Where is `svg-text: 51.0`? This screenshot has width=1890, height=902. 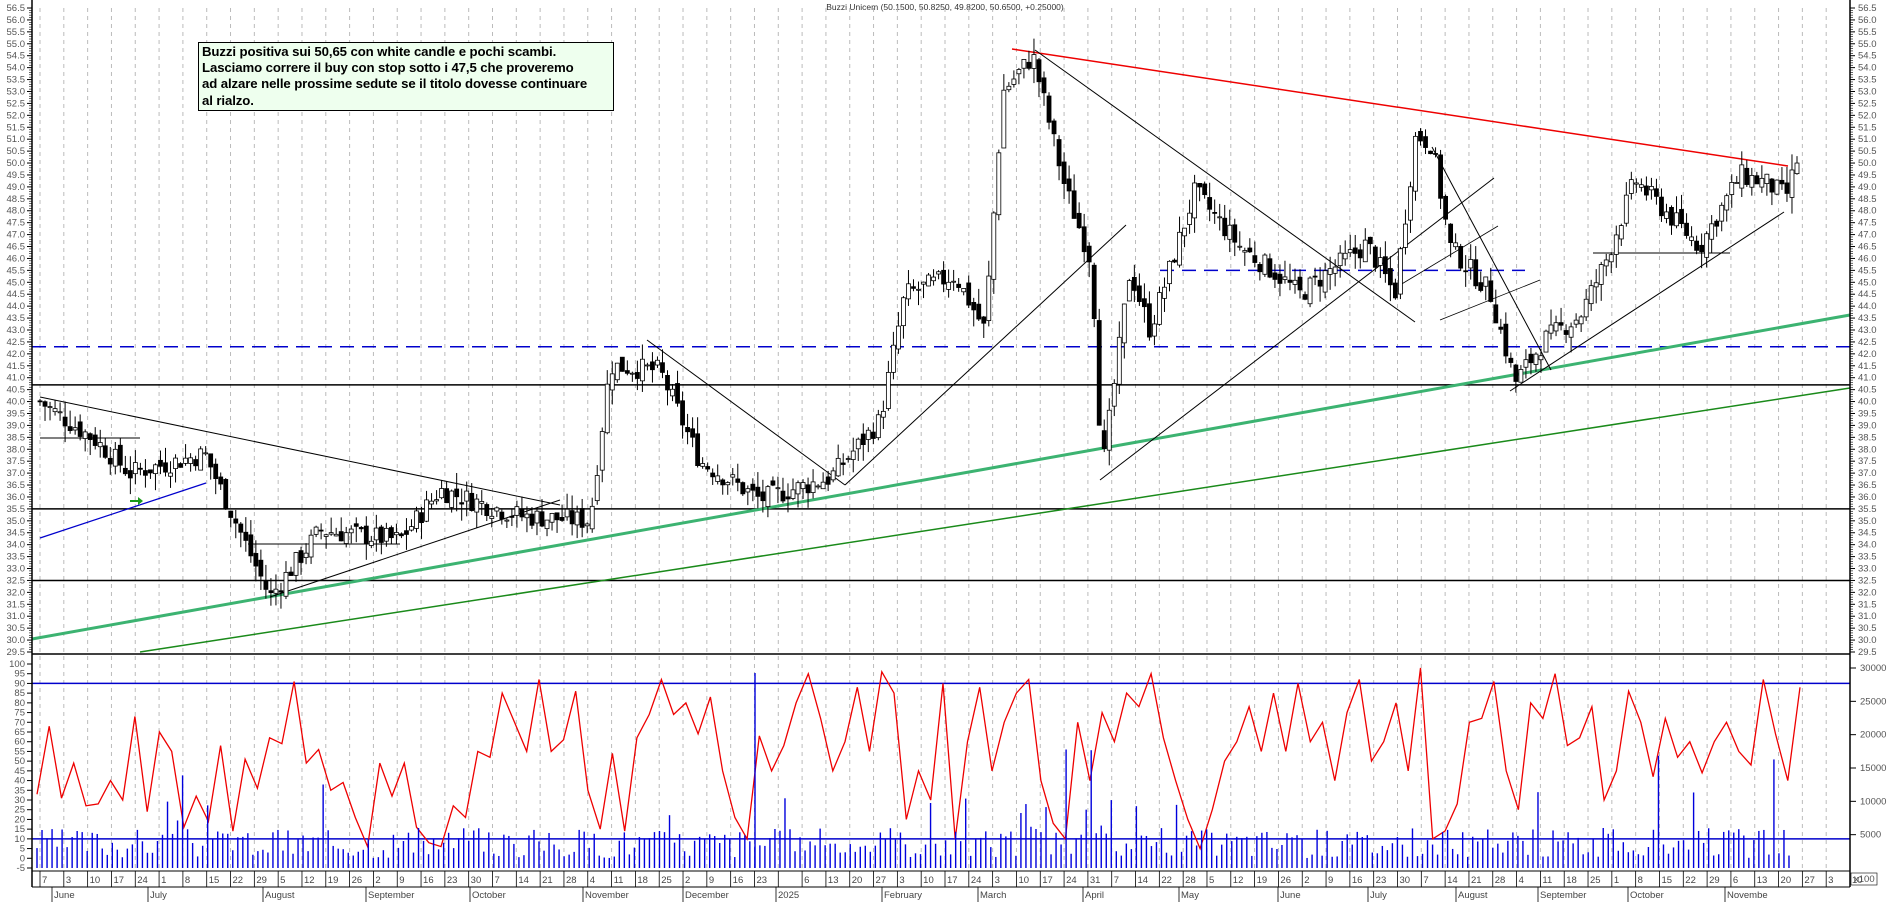 svg-text: 51.0 is located at coordinates (1867, 139).